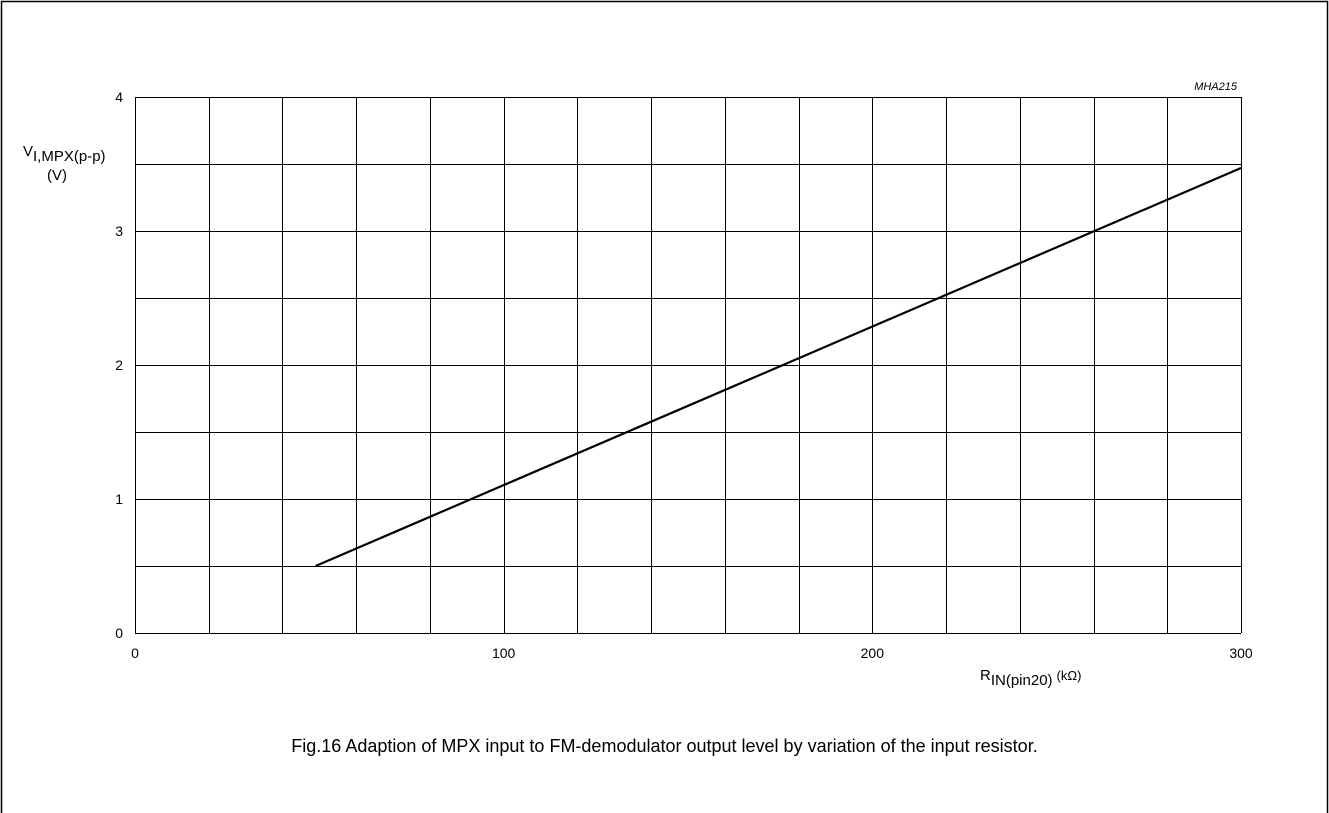 The image size is (1329, 813). Describe the element at coordinates (69, 156) in the screenshot. I see `y-axis-title-sub: I,MPX(p-p)` at that location.